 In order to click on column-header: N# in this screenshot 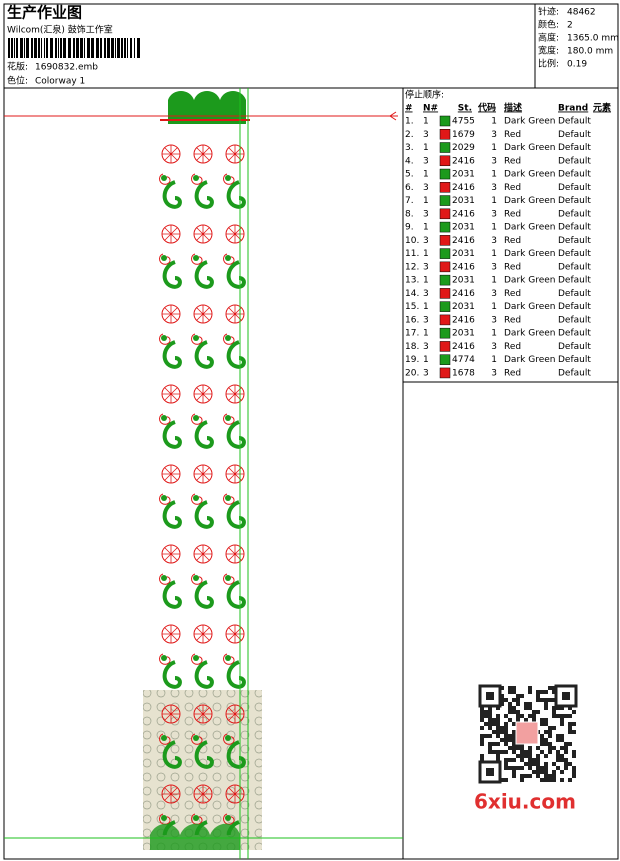, I will do `click(430, 109)`.